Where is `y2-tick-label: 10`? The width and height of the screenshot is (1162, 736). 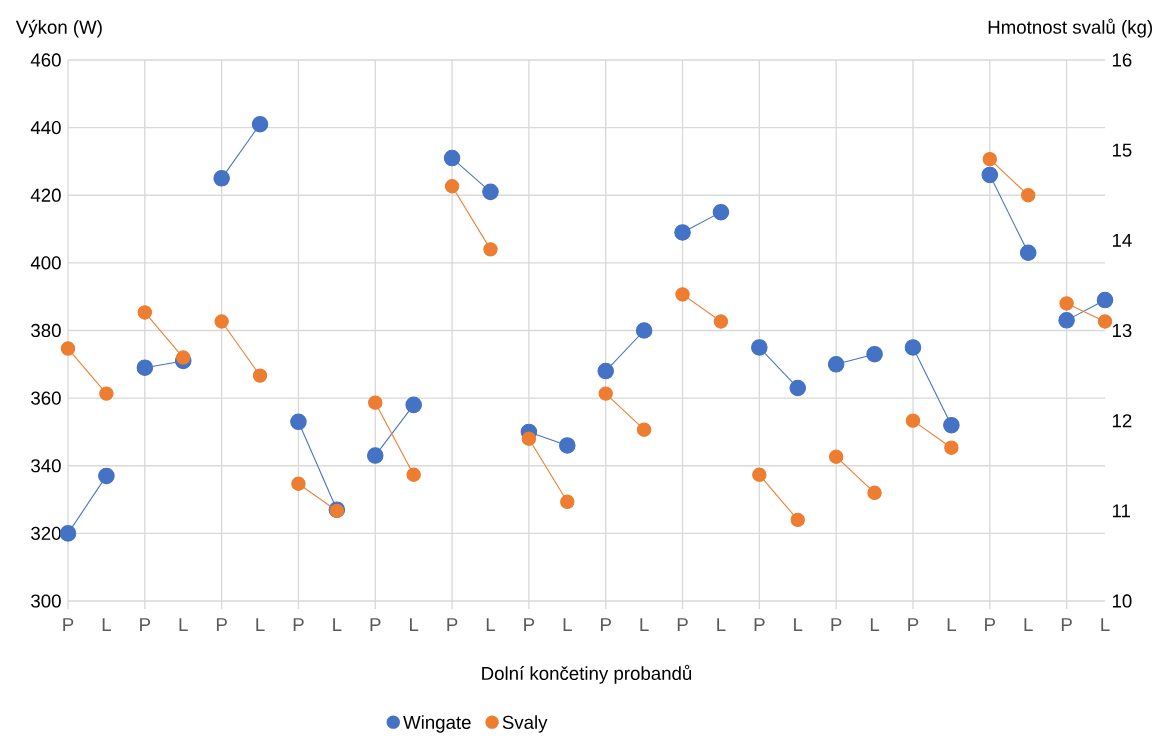
y2-tick-label: 10 is located at coordinates (1122, 601).